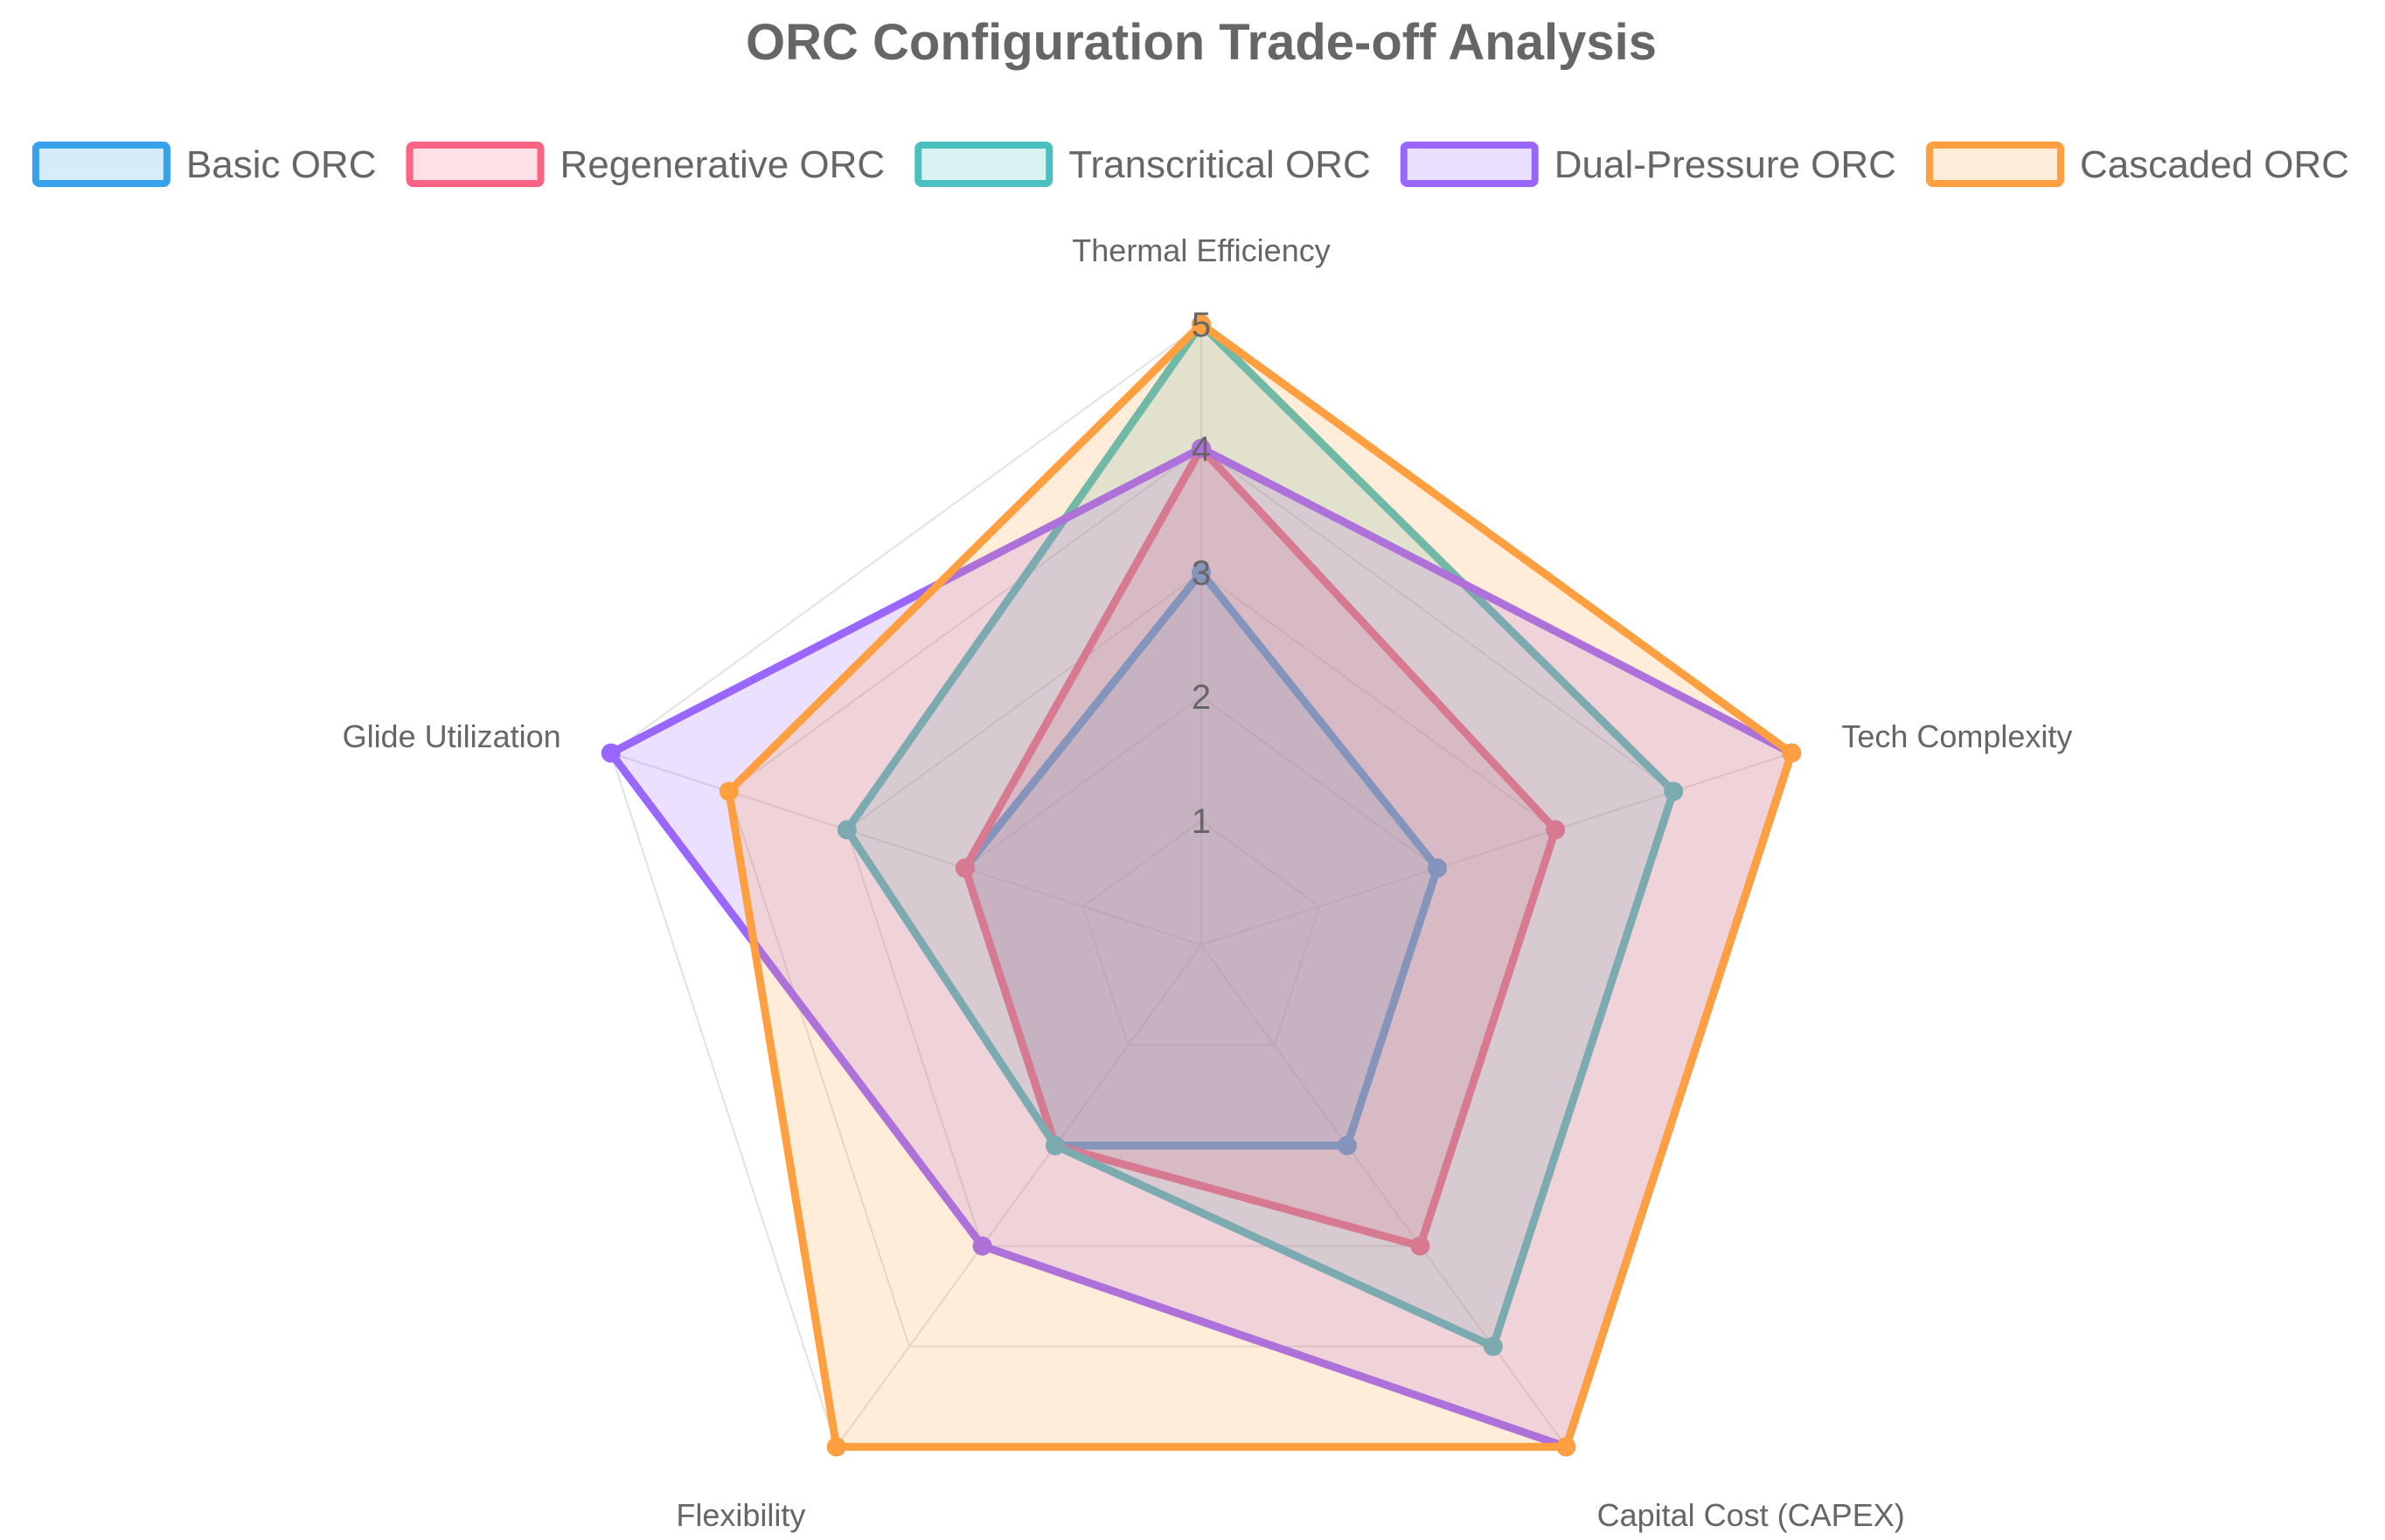 This screenshot has width=2385, height=1540. Describe the element at coordinates (1956, 736) in the screenshot. I see `axis-label-1: Tech Complexity` at that location.